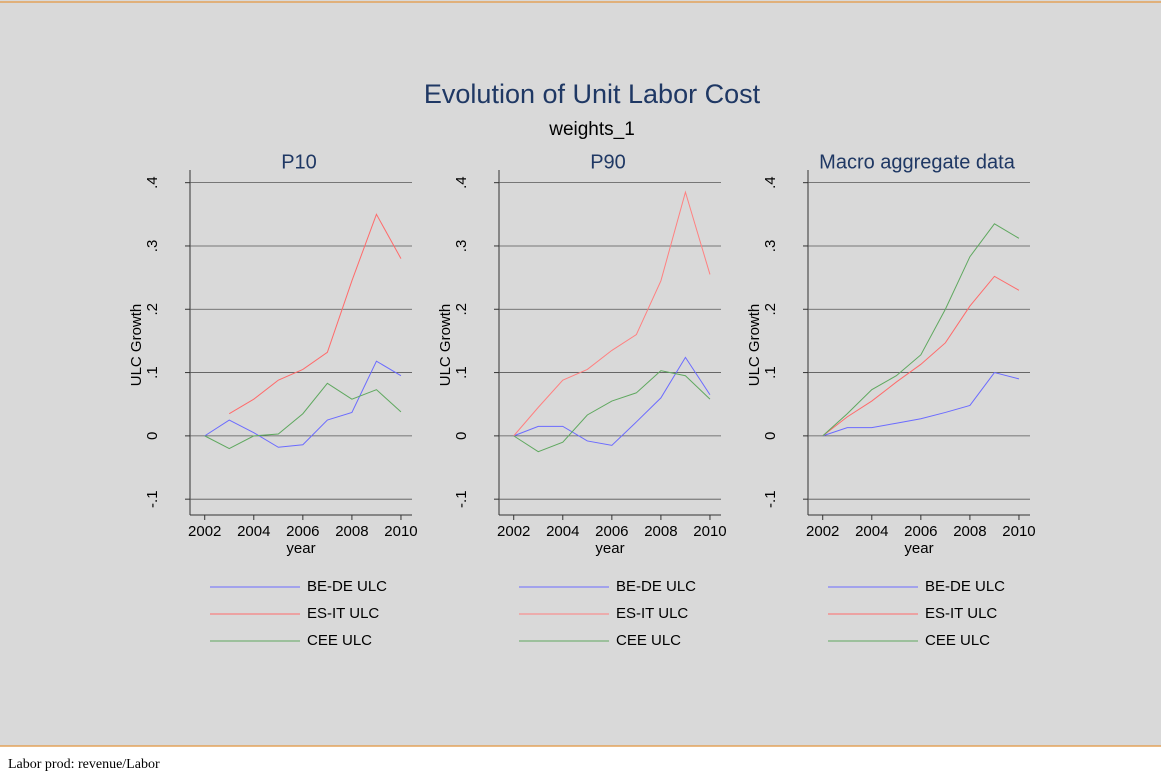 This screenshot has height=782, width=1161. What do you see at coordinates (608, 162) in the screenshot?
I see `panel-title: P90` at bounding box center [608, 162].